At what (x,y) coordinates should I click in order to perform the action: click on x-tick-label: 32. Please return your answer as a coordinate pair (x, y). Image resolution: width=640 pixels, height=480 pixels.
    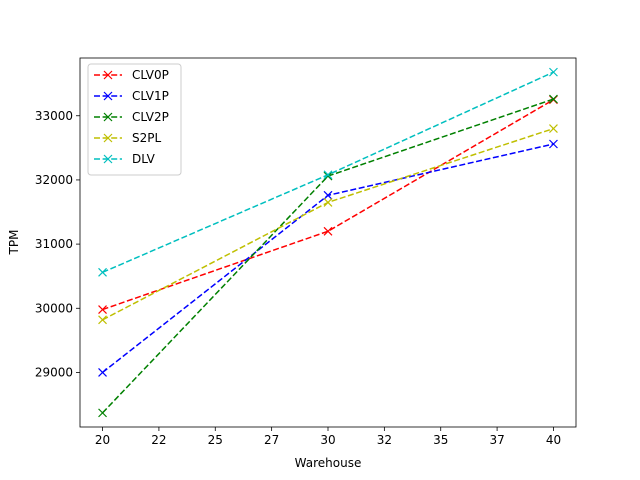
    Looking at the image, I should click on (384, 440).